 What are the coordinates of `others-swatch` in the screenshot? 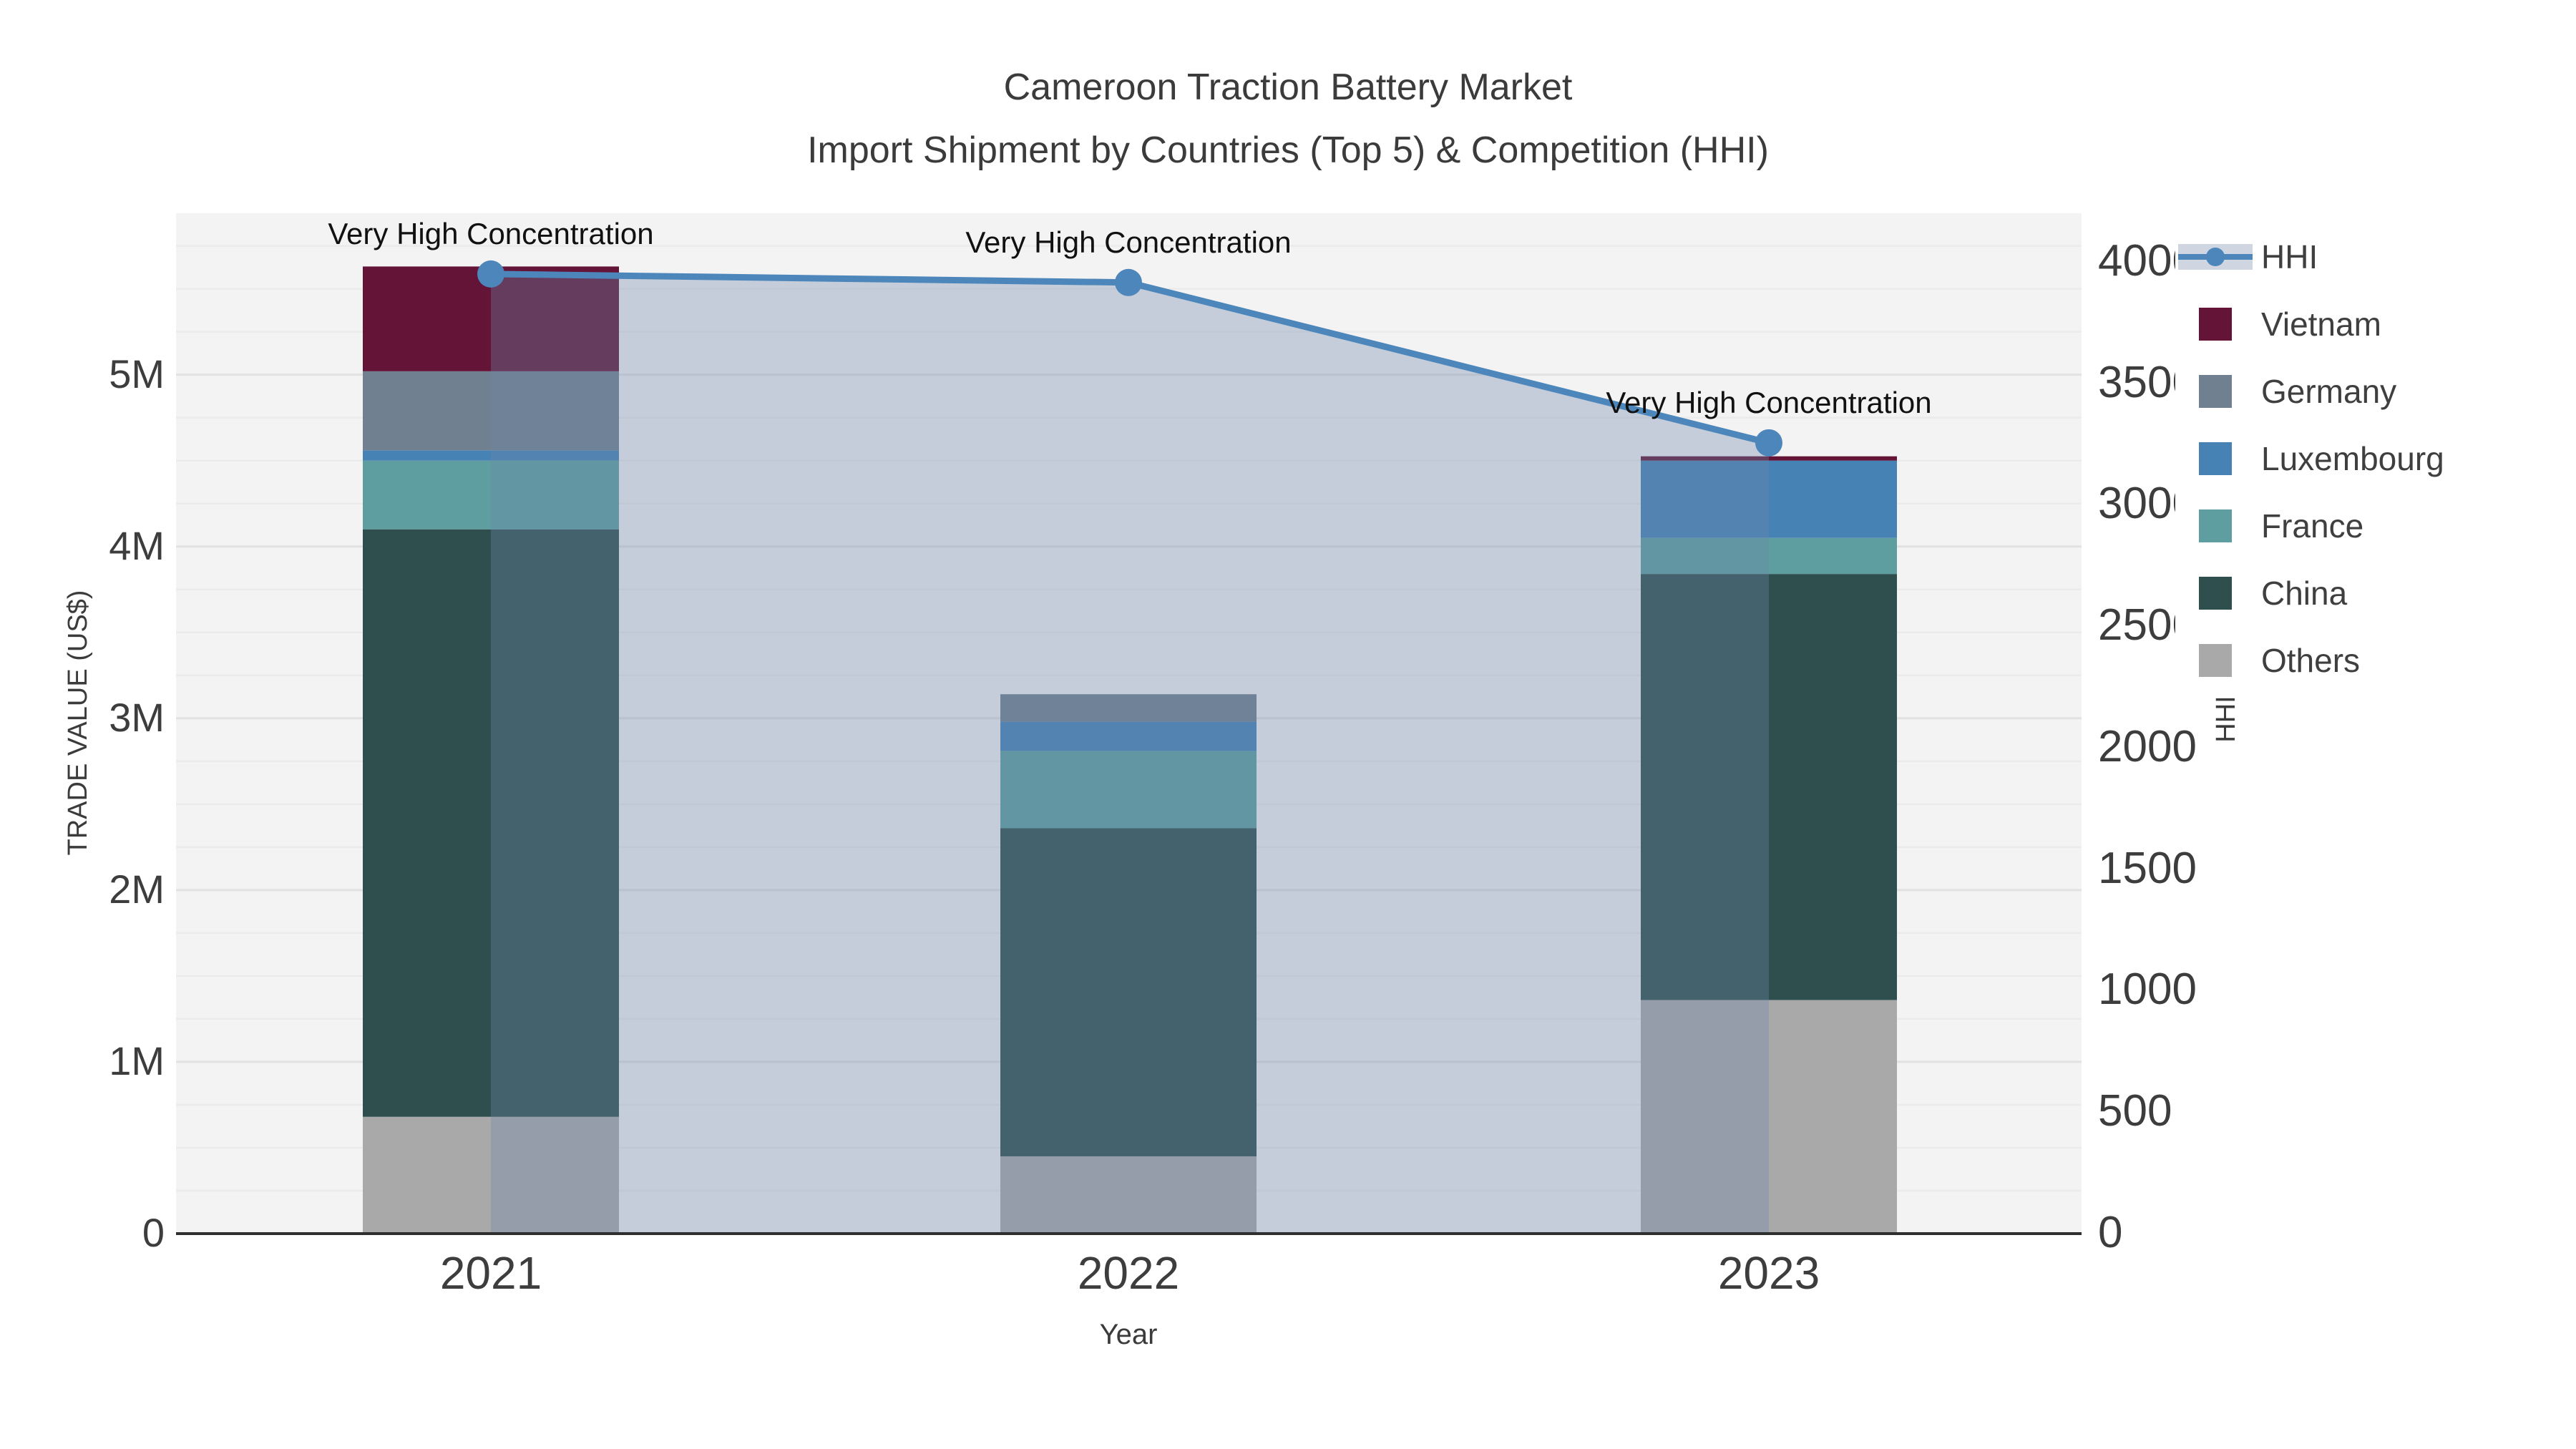 It's located at (2215, 660).